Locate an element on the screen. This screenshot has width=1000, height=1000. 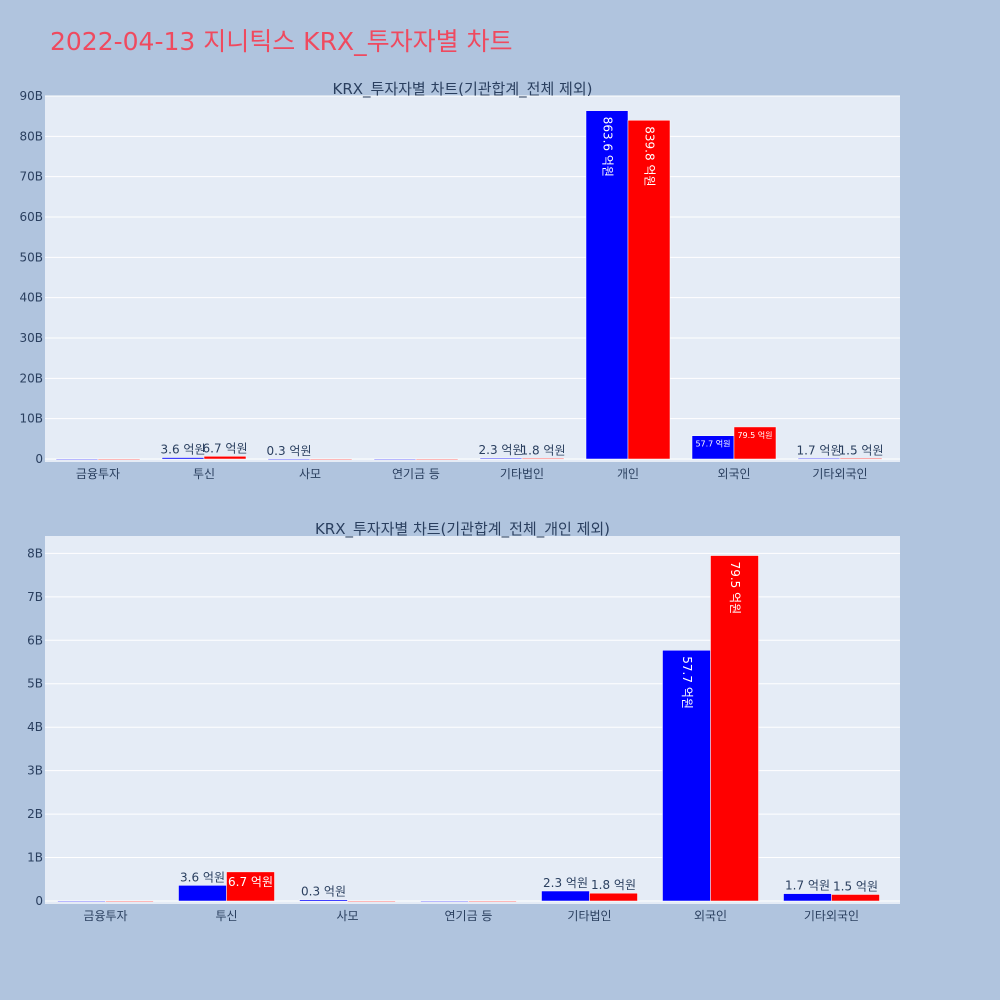
y-tick-label: 90B is located at coordinates (31, 96).